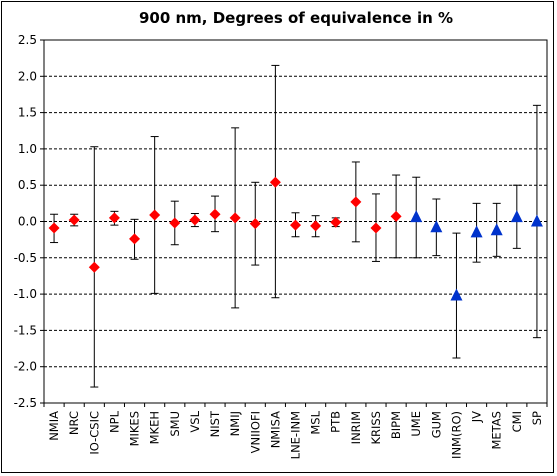 The height and width of the screenshot is (476, 557). Describe the element at coordinates (497, 430) in the screenshot. I see `x-tick-label: METAS` at that location.